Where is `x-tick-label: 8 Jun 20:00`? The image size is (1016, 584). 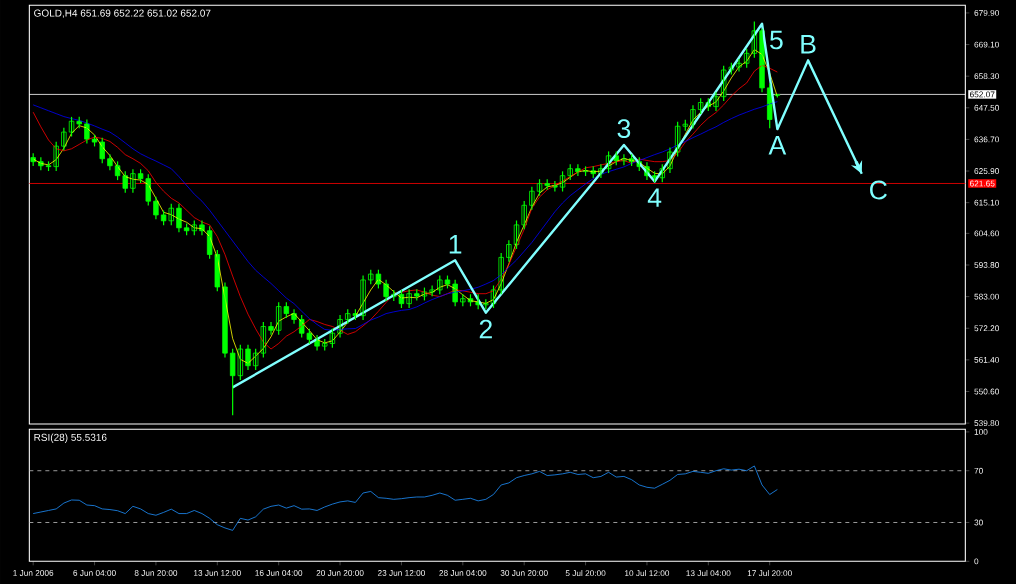
x-tick-label: 8 Jun 20:00 is located at coordinates (156, 573).